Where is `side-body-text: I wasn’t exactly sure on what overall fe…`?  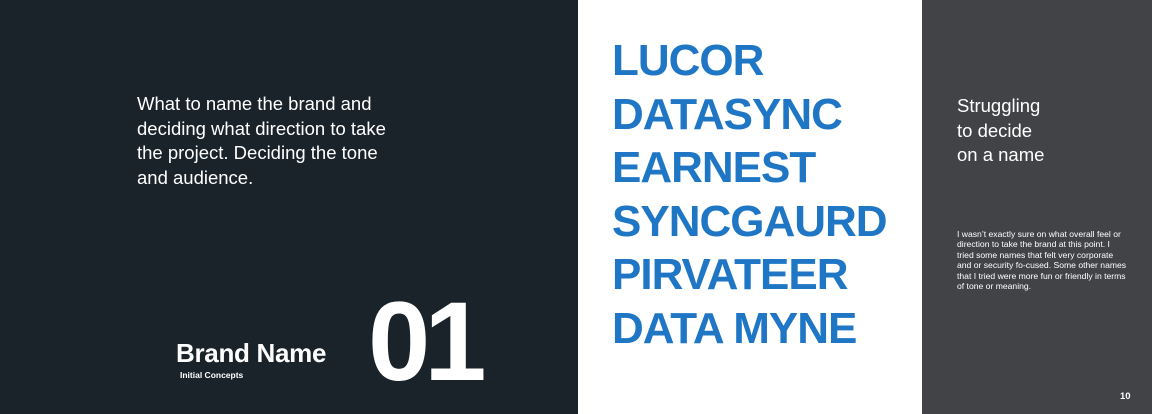 side-body-text: I wasn’t exactly sure on what overall fe… is located at coordinates (1042, 260).